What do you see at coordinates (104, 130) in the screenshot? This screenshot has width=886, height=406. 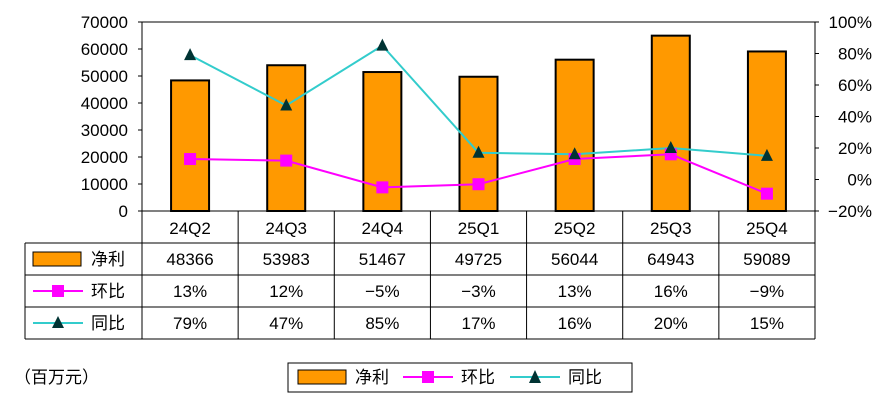 I see `y-left-tick-label: 30000` at bounding box center [104, 130].